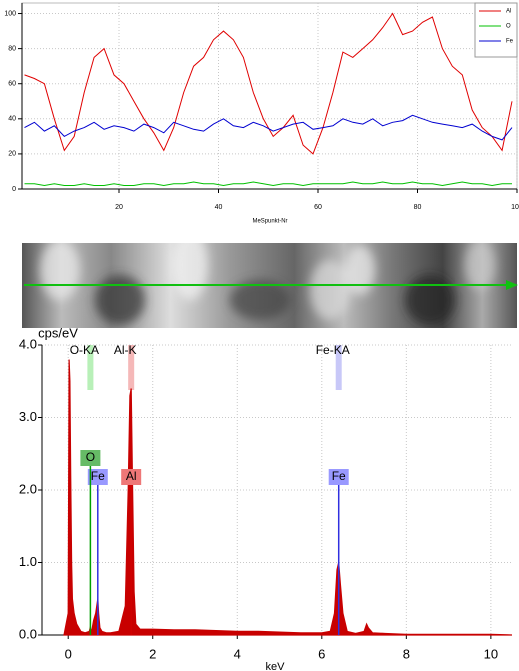 This screenshot has width=519, height=671. What do you see at coordinates (406, 653) in the screenshot?
I see `x-tick-label: 8` at bounding box center [406, 653].